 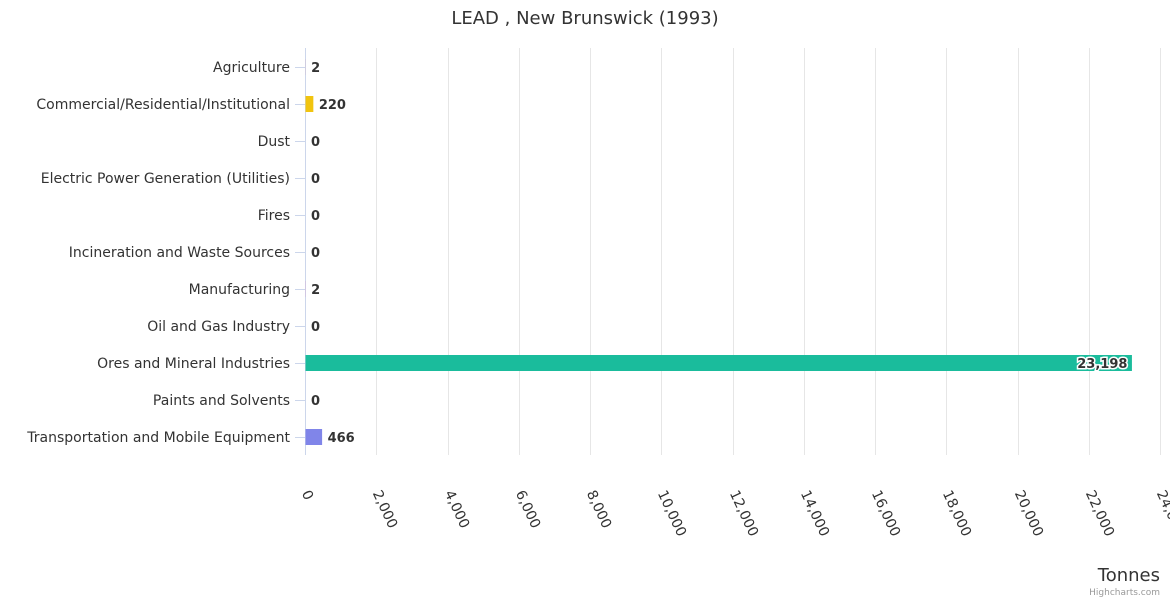 What do you see at coordinates (718, 363) in the screenshot?
I see `bar-ores-and-mineral-industries` at bounding box center [718, 363].